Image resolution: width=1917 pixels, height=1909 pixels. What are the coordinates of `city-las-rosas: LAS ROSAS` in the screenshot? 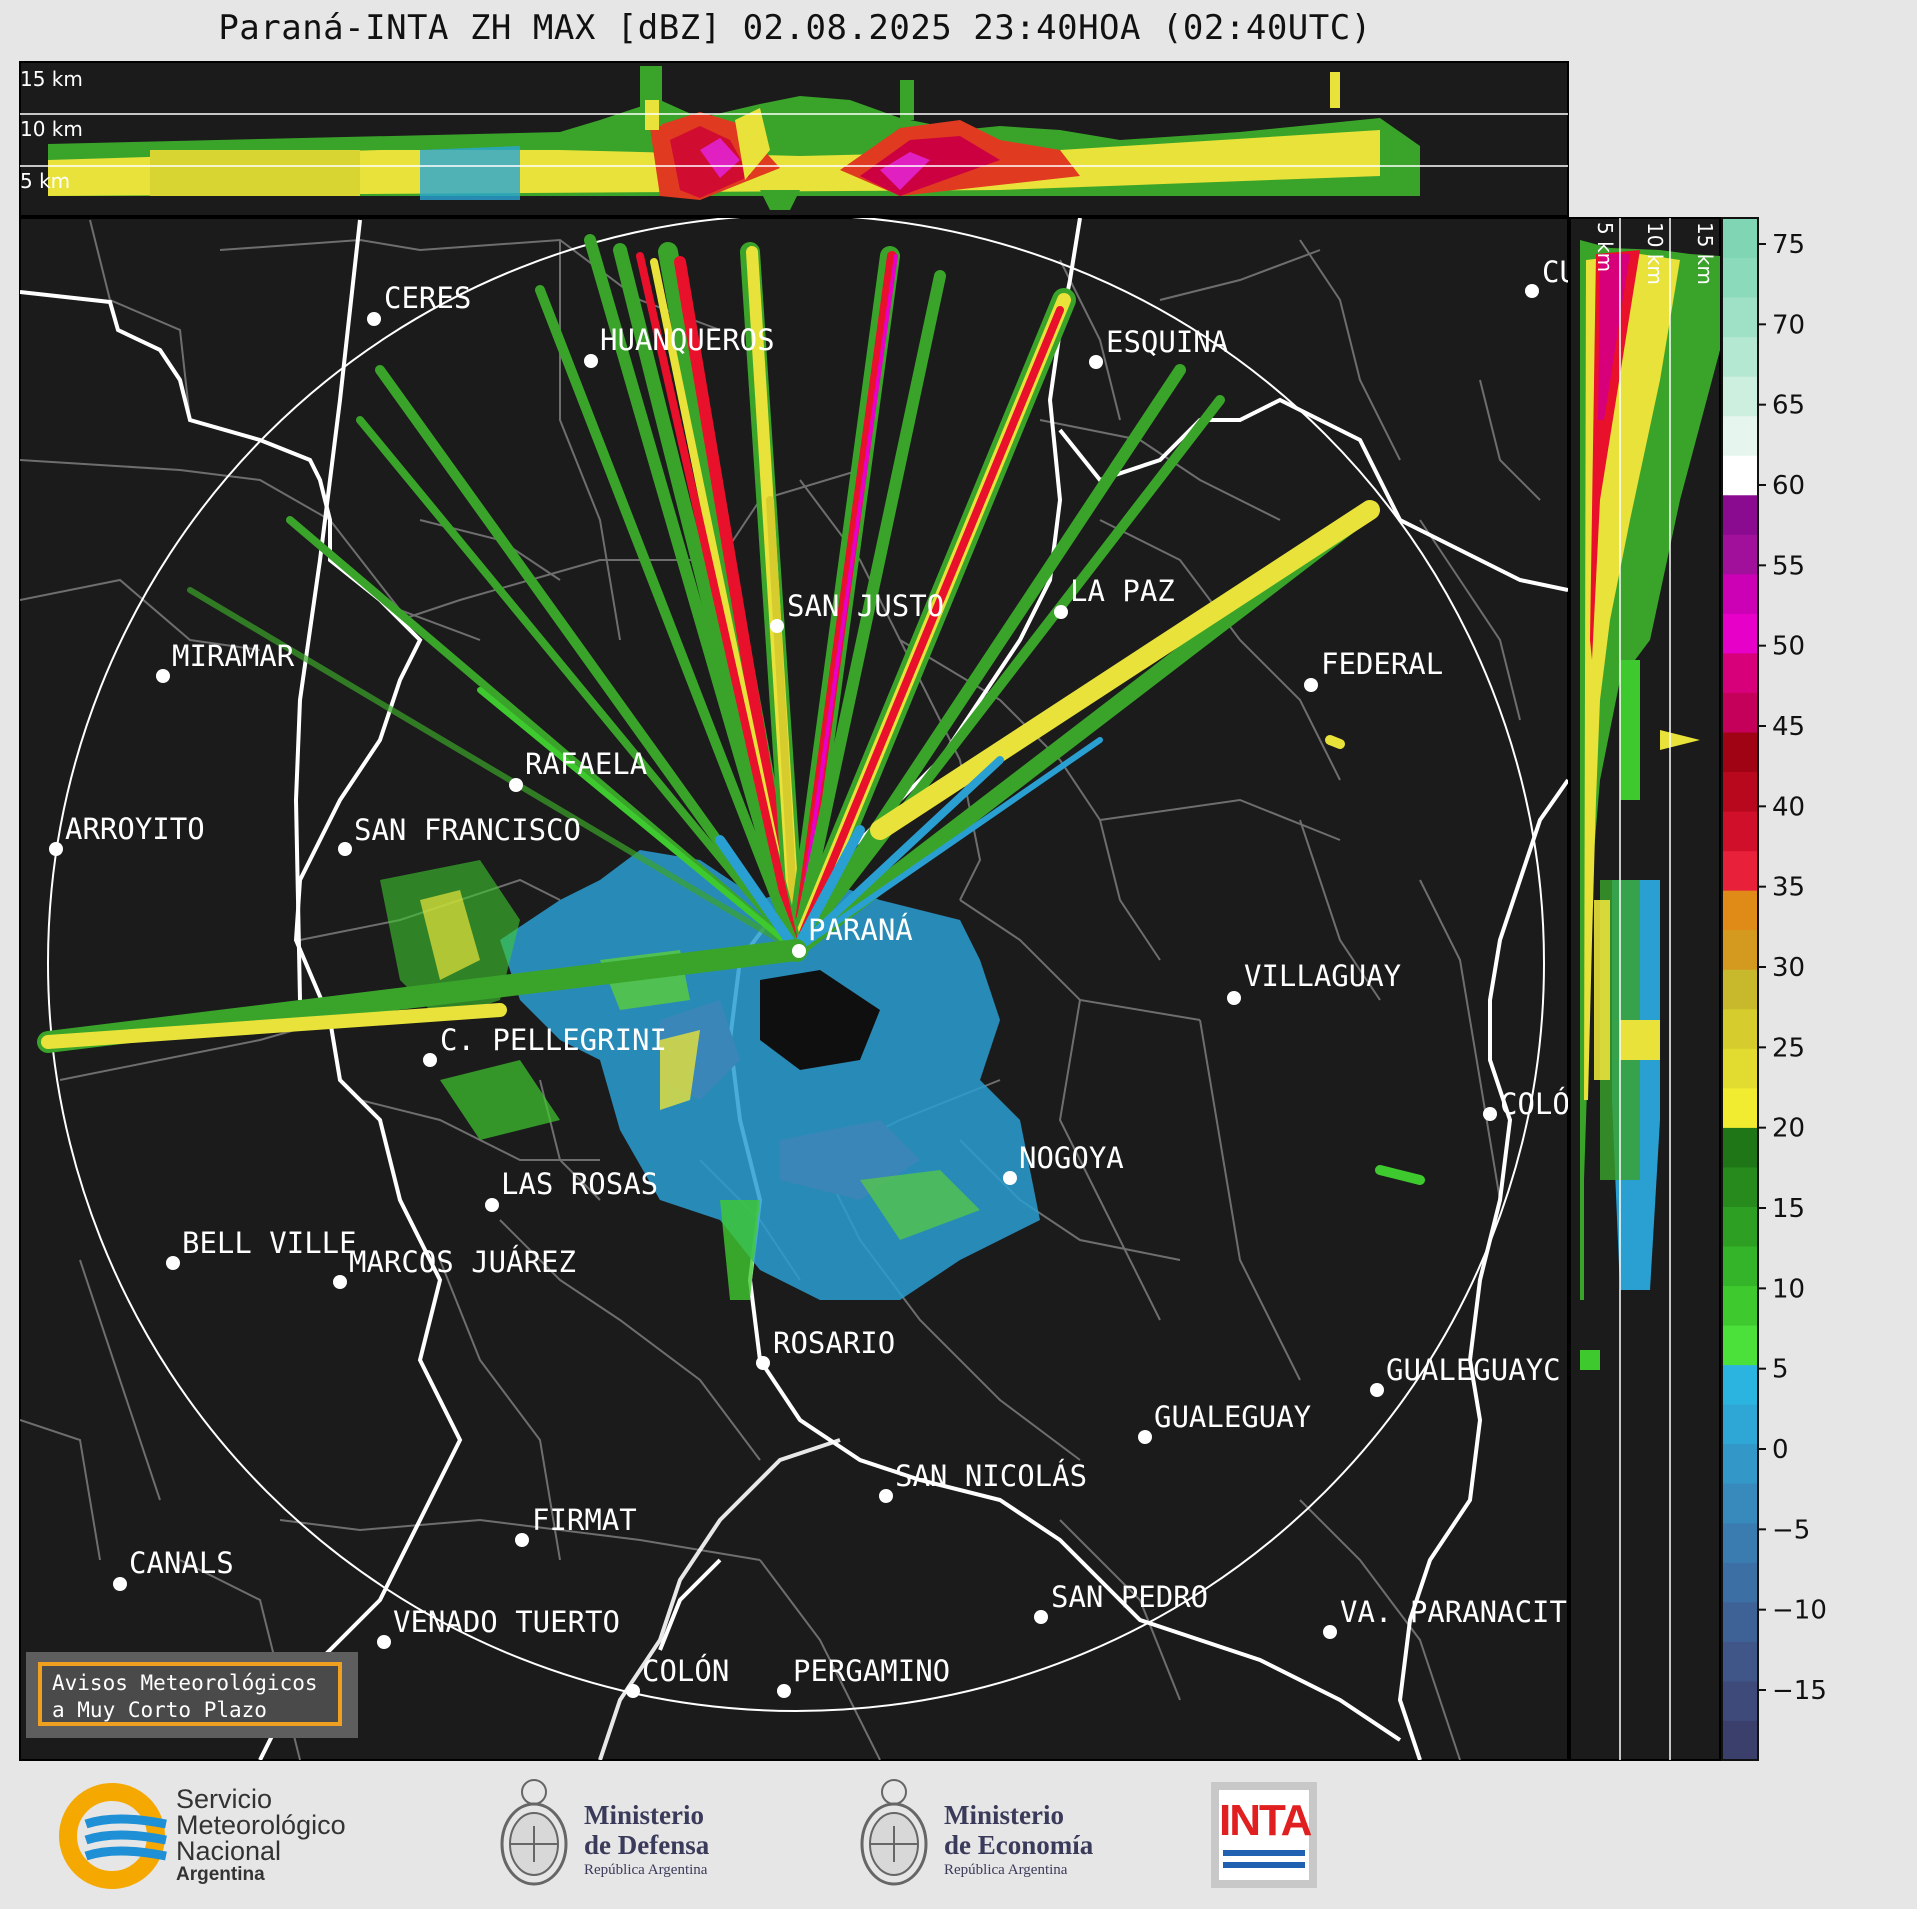 It's located at (579, 1184).